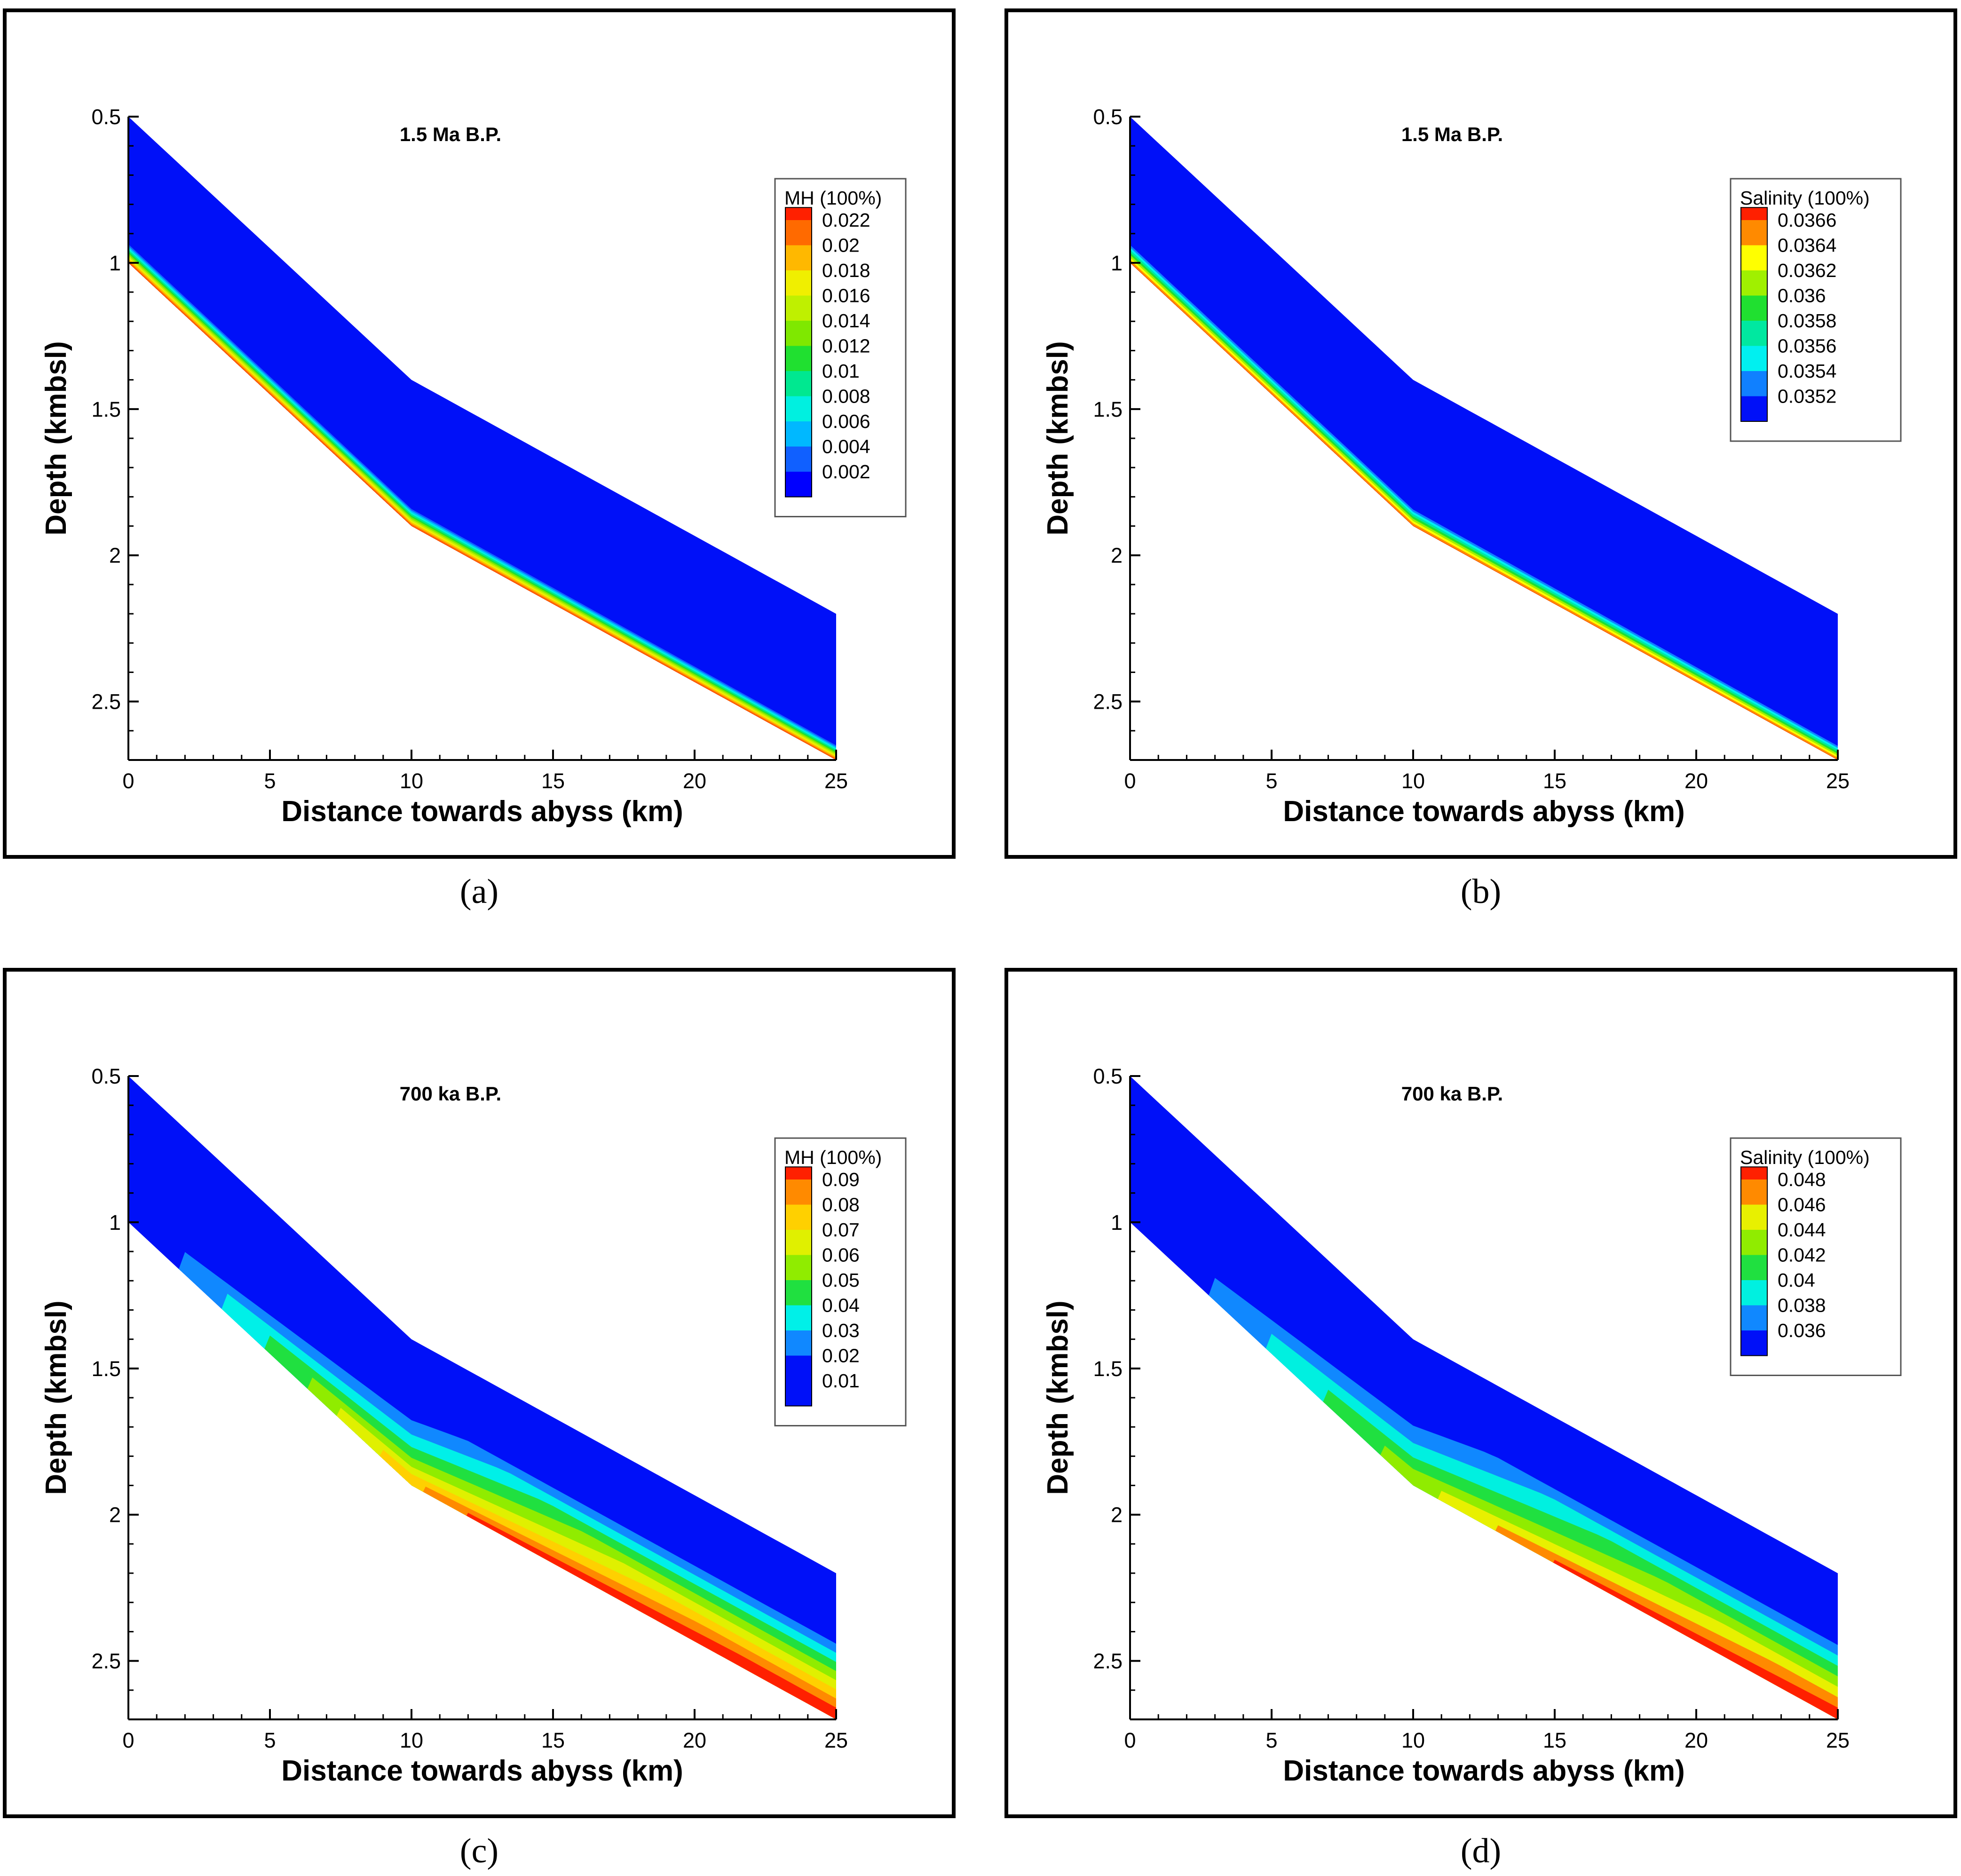  What do you see at coordinates (1802, 1230) in the screenshot?
I see `legend-label: 0.044` at bounding box center [1802, 1230].